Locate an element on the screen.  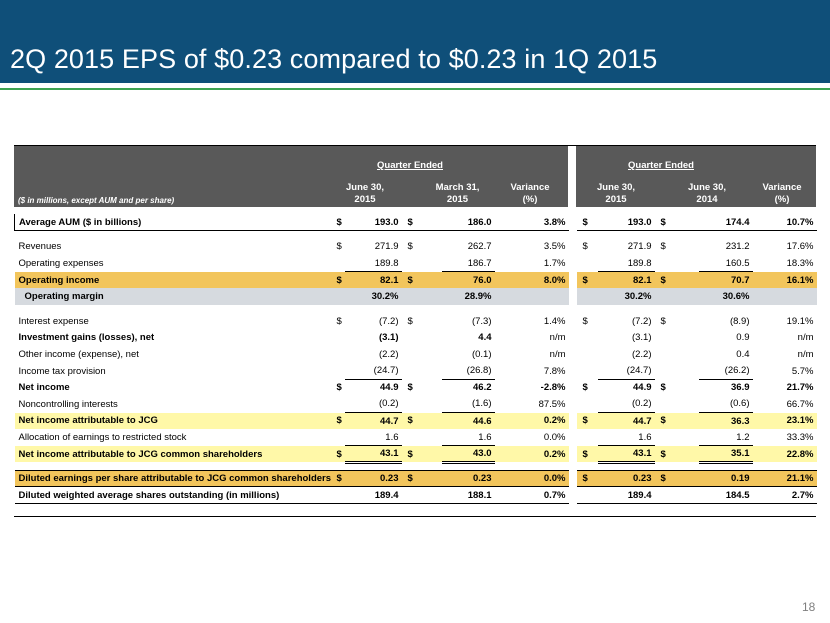
value-cell: 186.0 is located at coordinates (468, 223).